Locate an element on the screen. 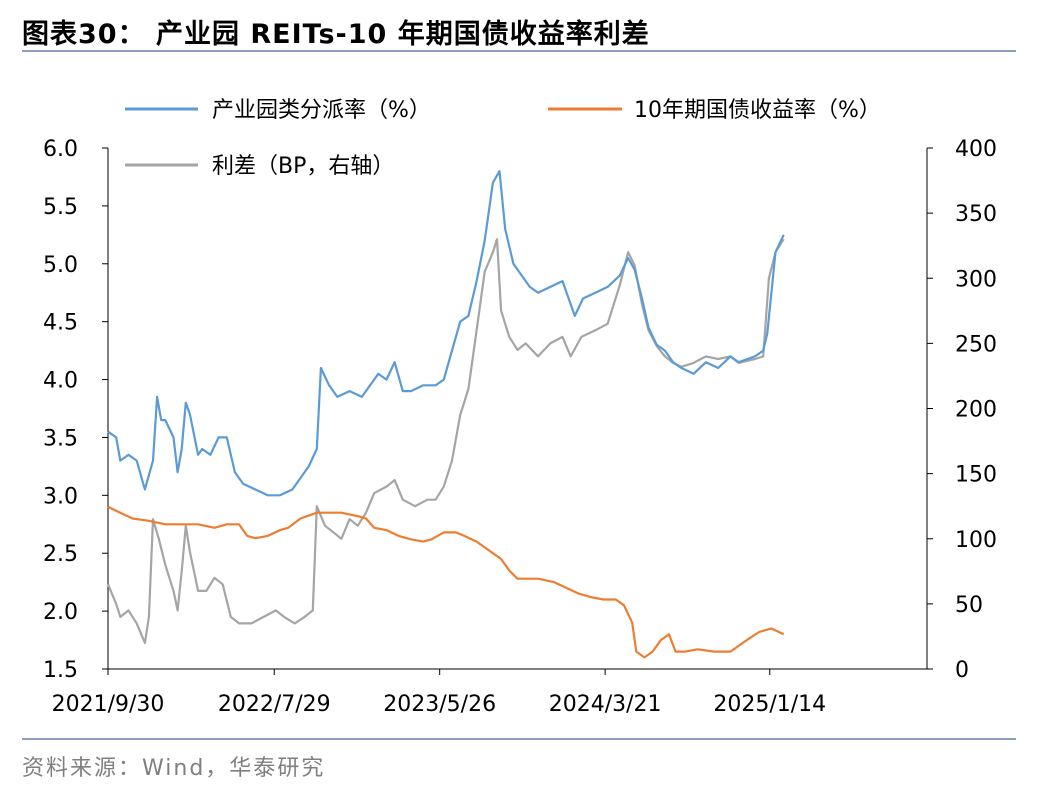 The width and height of the screenshot is (1048, 792). x-tick-label: 2025/1/14 is located at coordinates (769, 704).